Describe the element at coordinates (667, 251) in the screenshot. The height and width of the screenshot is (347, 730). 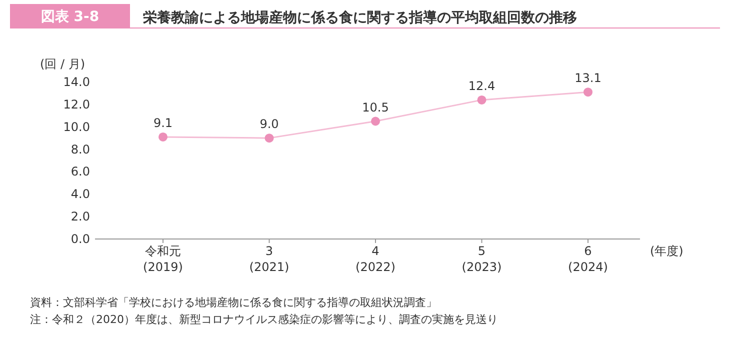
I see `x-axis-title: (年度)` at that location.